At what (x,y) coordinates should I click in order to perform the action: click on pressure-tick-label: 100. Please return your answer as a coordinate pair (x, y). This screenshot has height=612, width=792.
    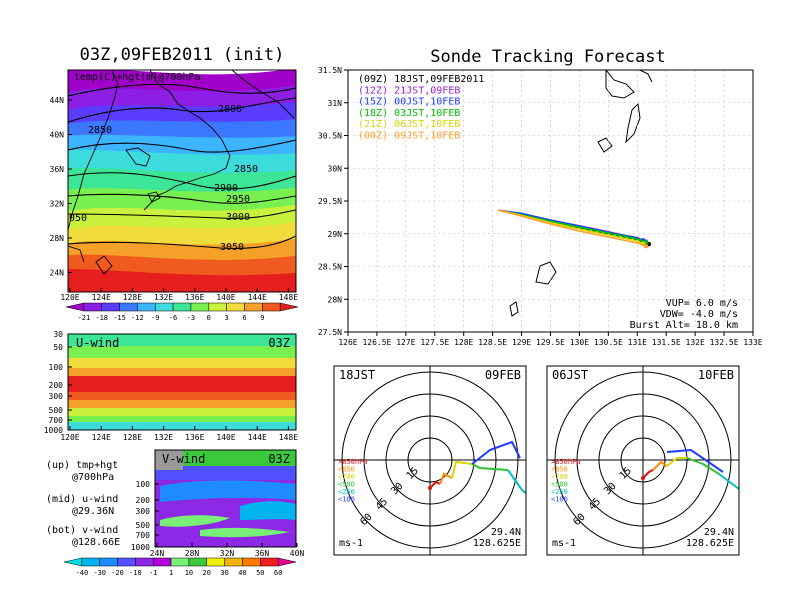
    Looking at the image, I should click on (56, 367).